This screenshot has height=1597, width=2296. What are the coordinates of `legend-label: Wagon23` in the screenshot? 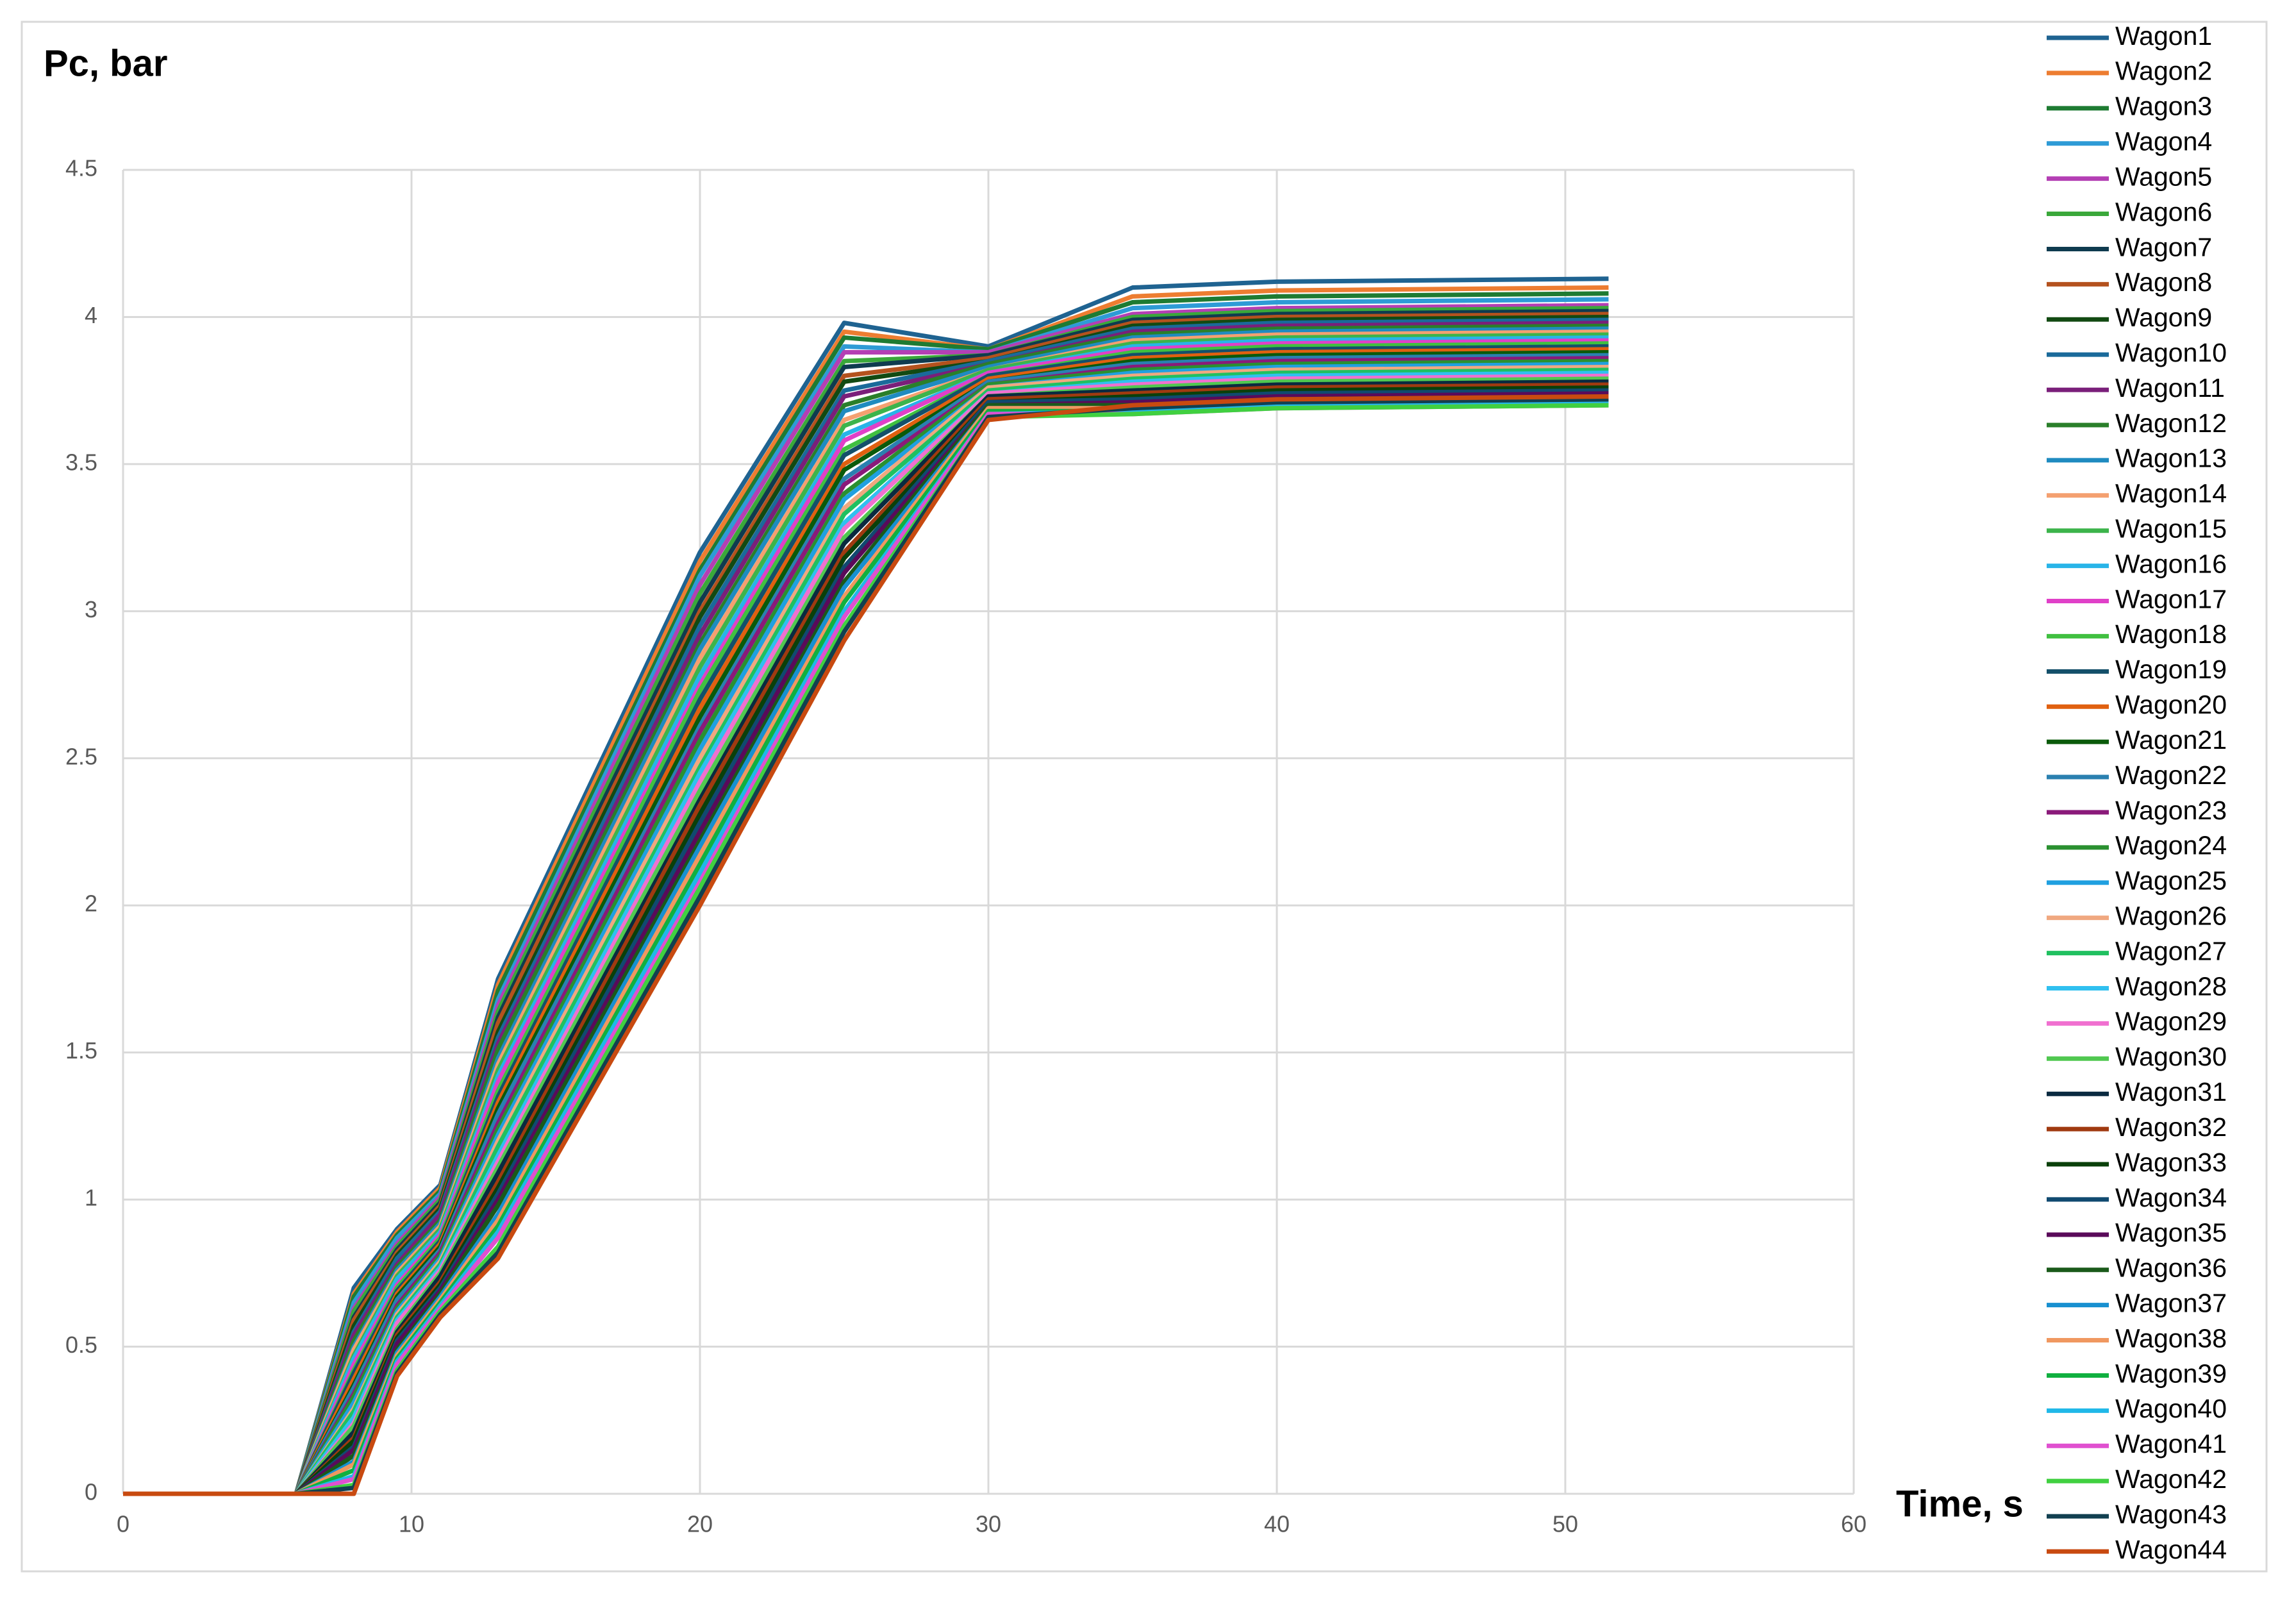 It's located at (2171, 810).